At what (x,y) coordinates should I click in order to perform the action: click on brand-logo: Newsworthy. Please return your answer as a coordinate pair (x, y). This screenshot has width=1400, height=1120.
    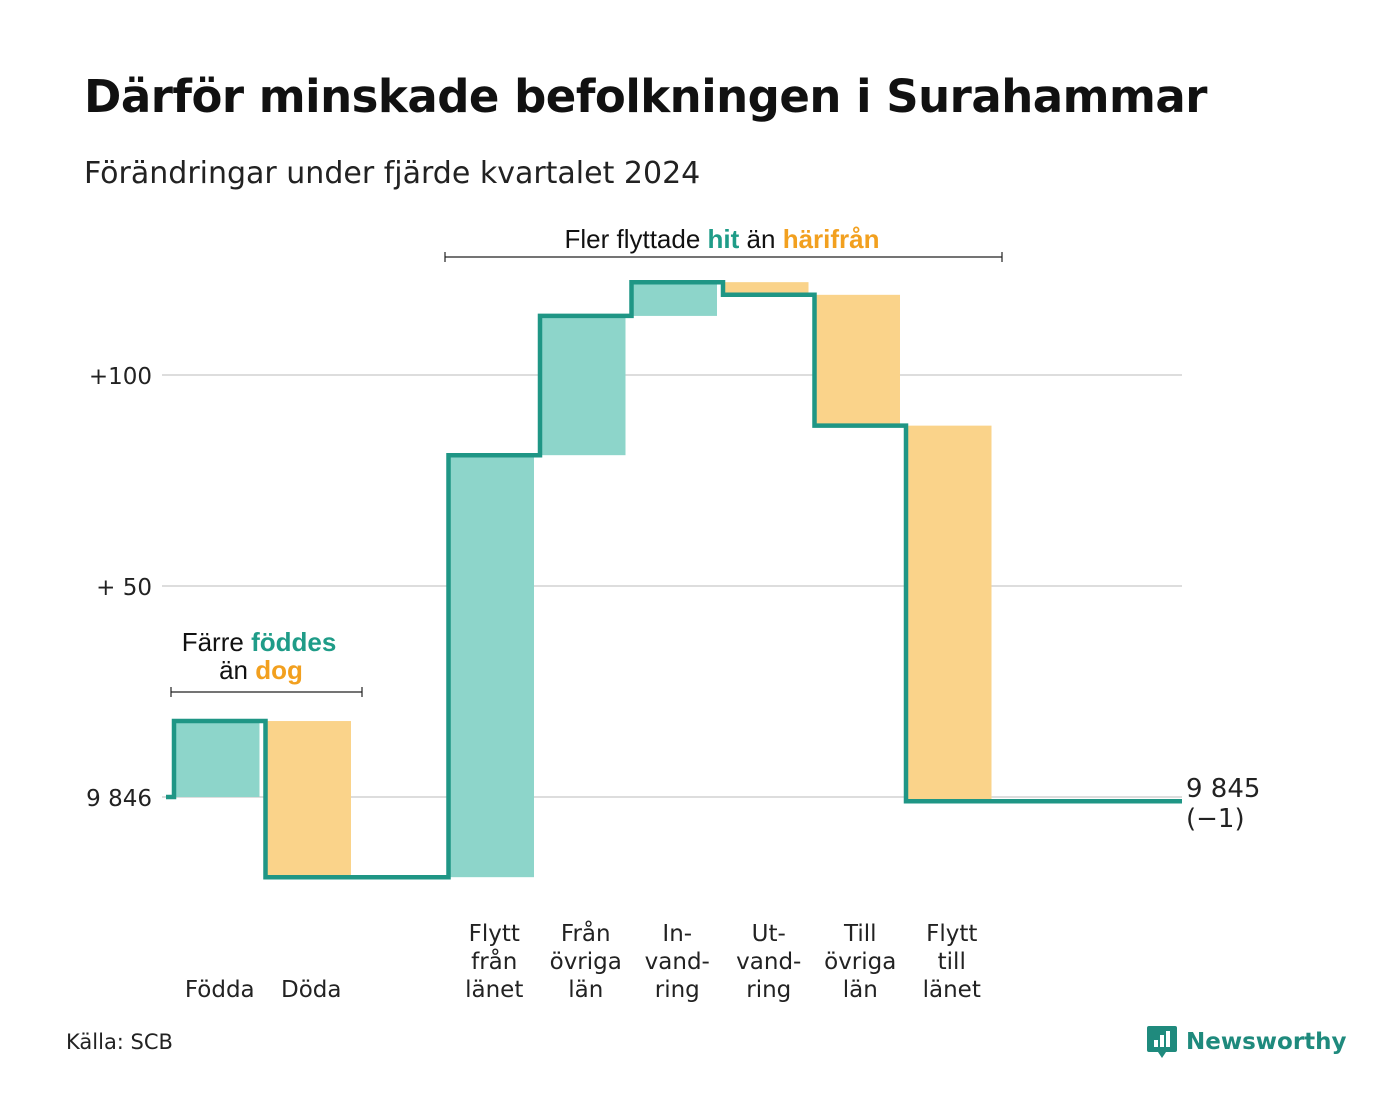
    Looking at the image, I should click on (1246, 1042).